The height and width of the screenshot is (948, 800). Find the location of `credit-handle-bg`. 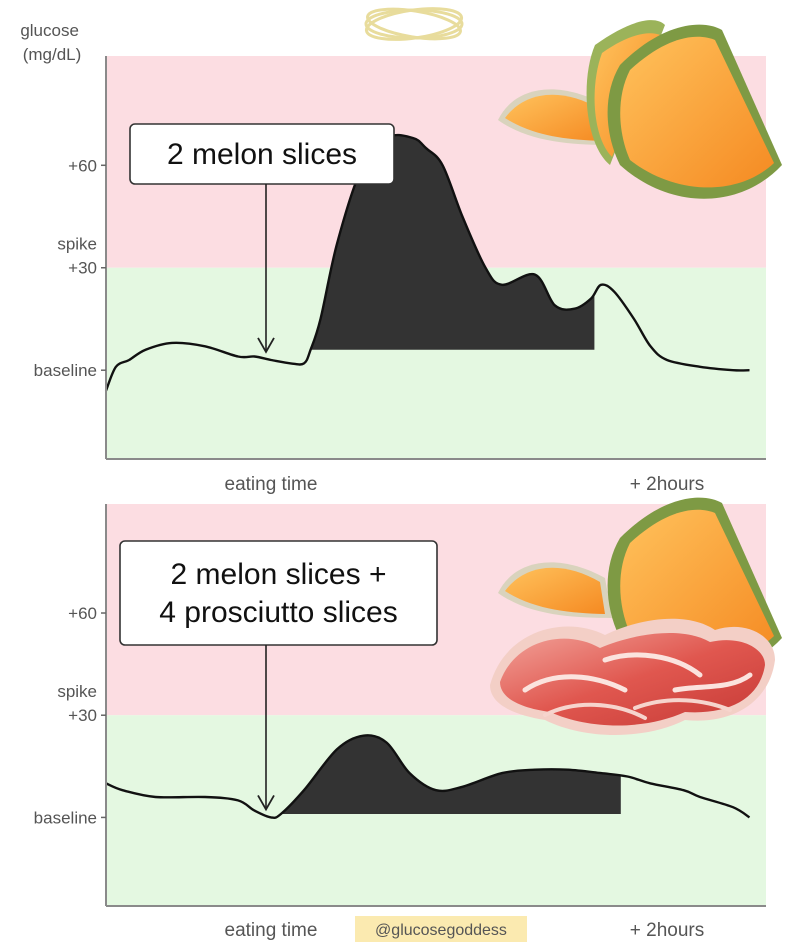

credit-handle-bg is located at coordinates (441, 929).